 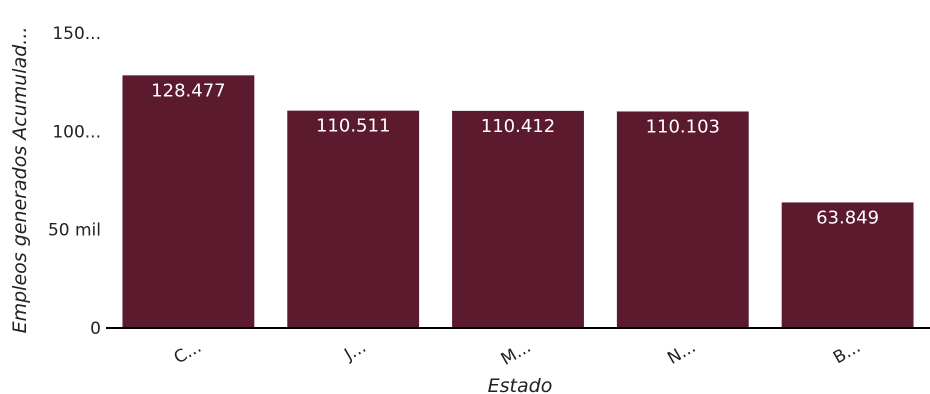 I want to click on bar-data-label: 128.477, so click(x=188, y=90).